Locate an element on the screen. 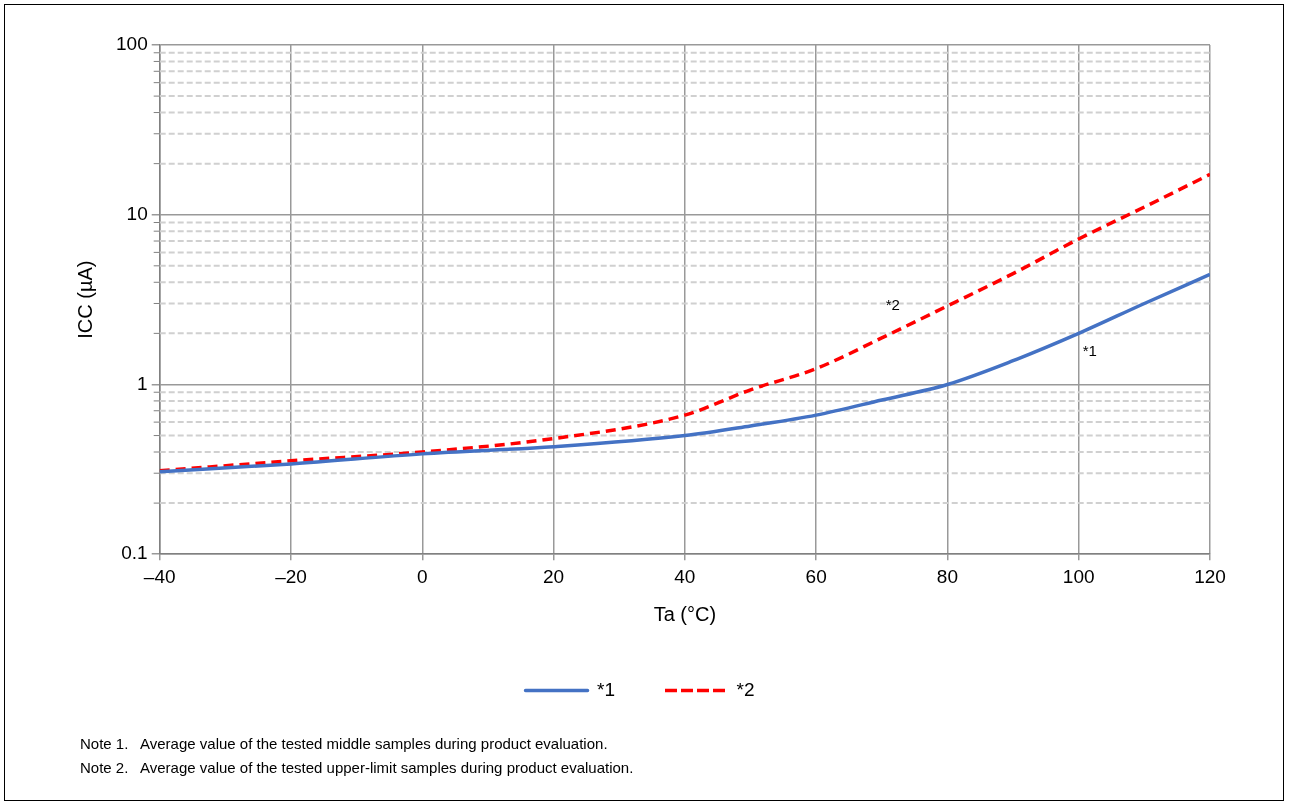 The width and height of the screenshot is (1290, 807). annotation: *2 is located at coordinates (892, 305).